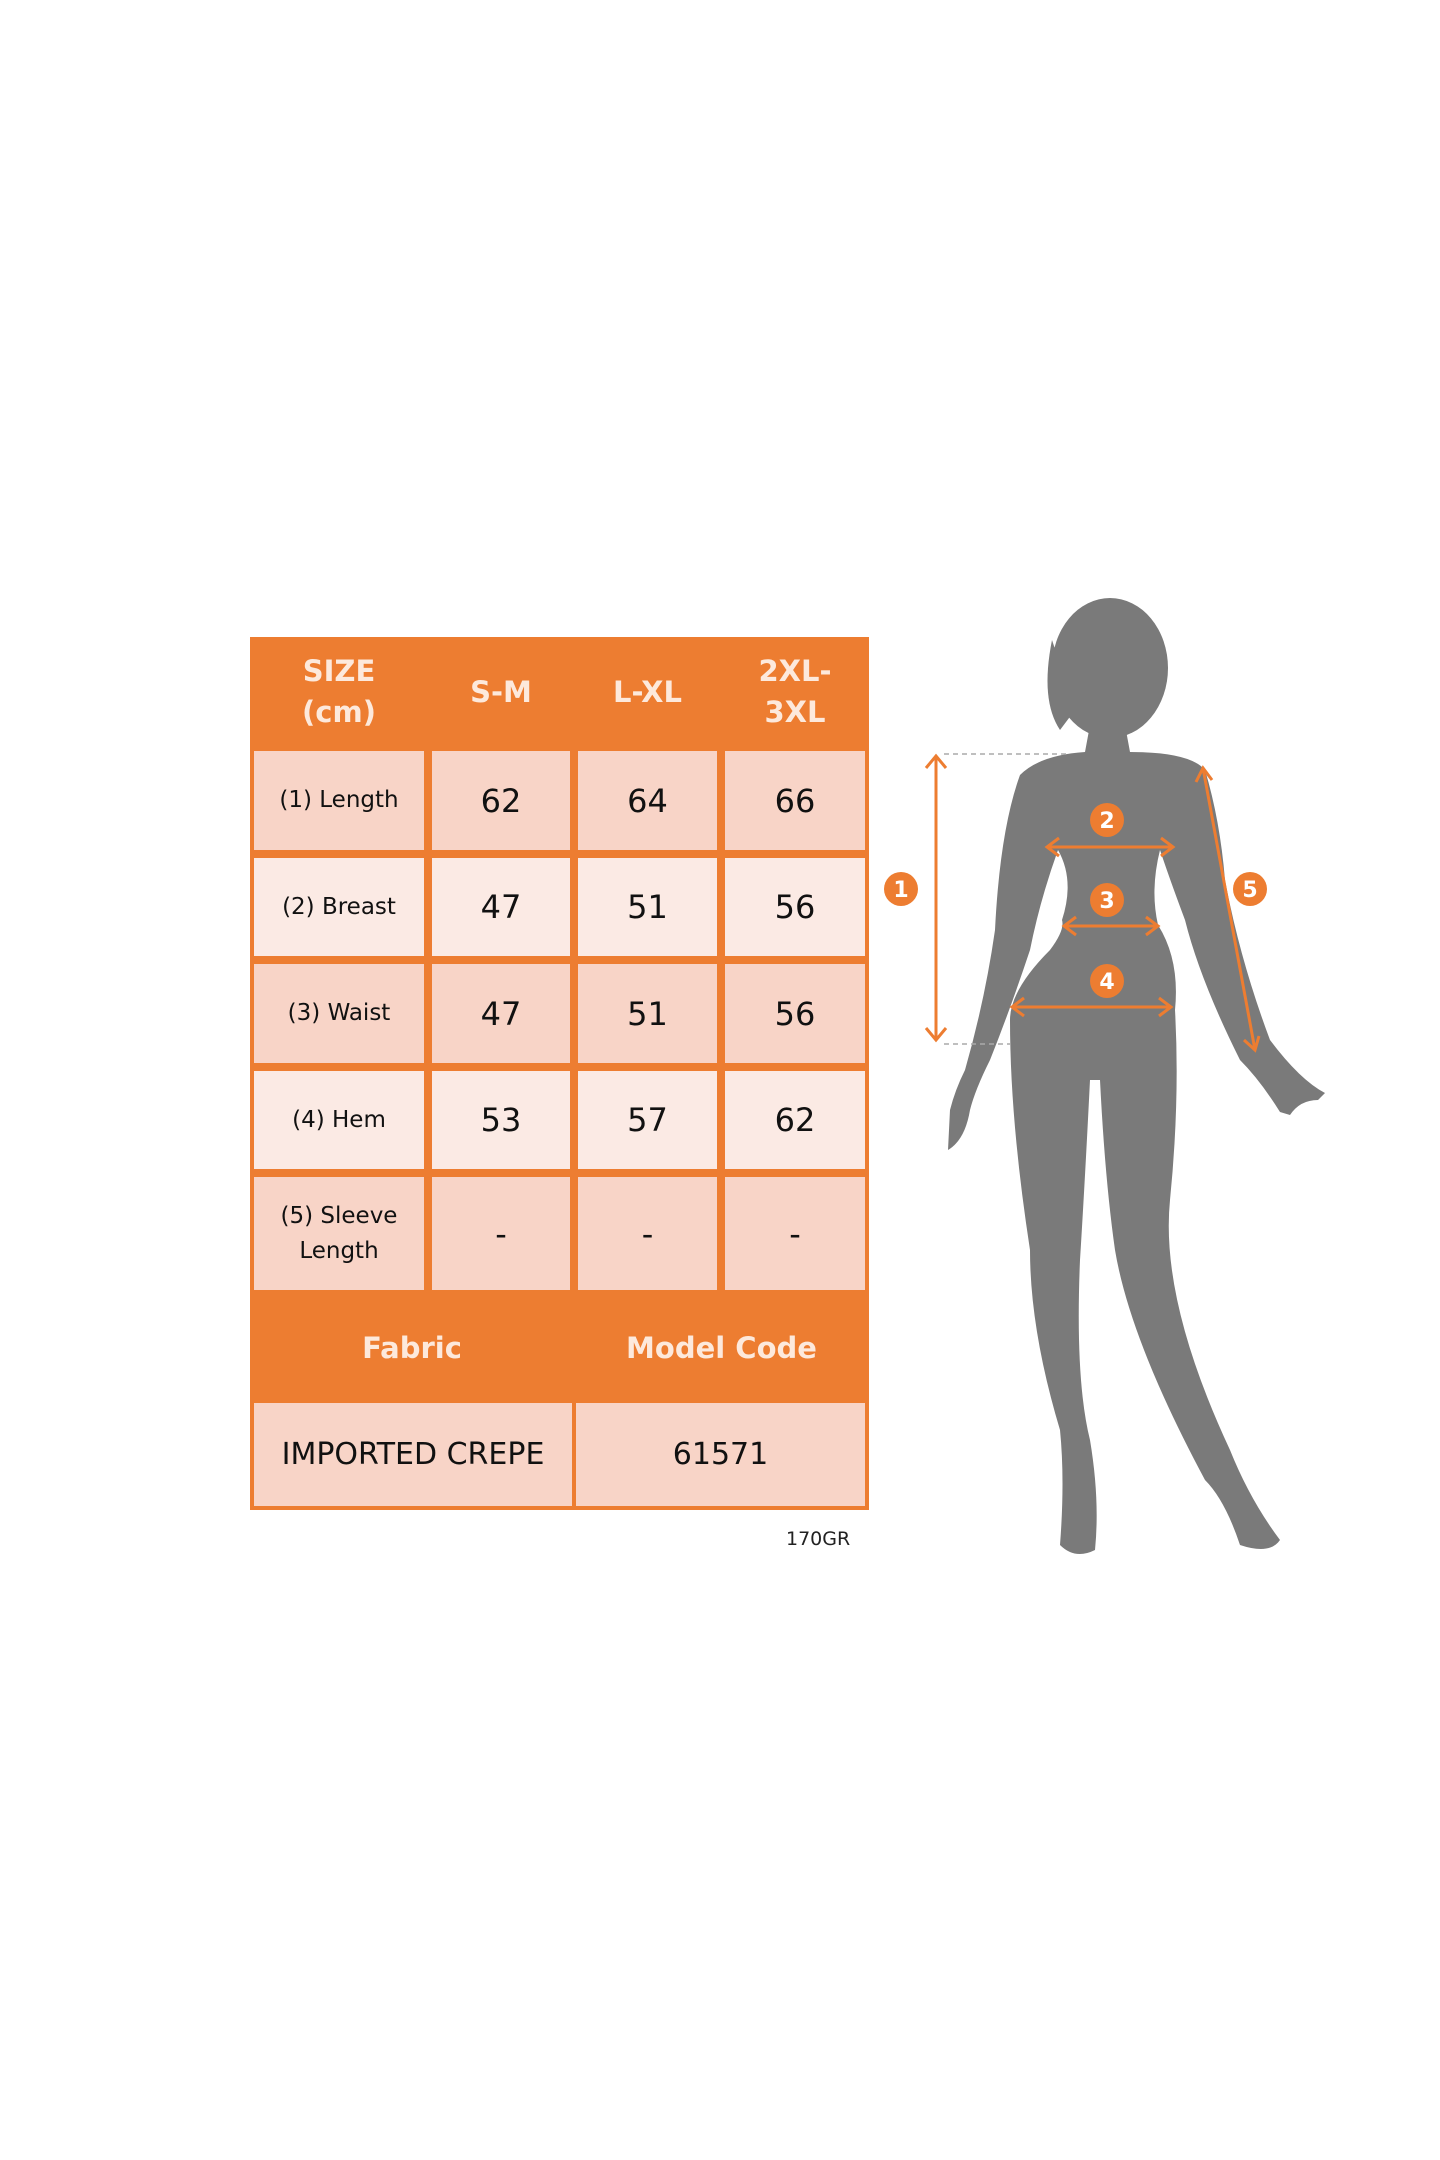 This screenshot has width=1440, height=2160. I want to click on header-size: SIZE (cm), so click(339, 691).